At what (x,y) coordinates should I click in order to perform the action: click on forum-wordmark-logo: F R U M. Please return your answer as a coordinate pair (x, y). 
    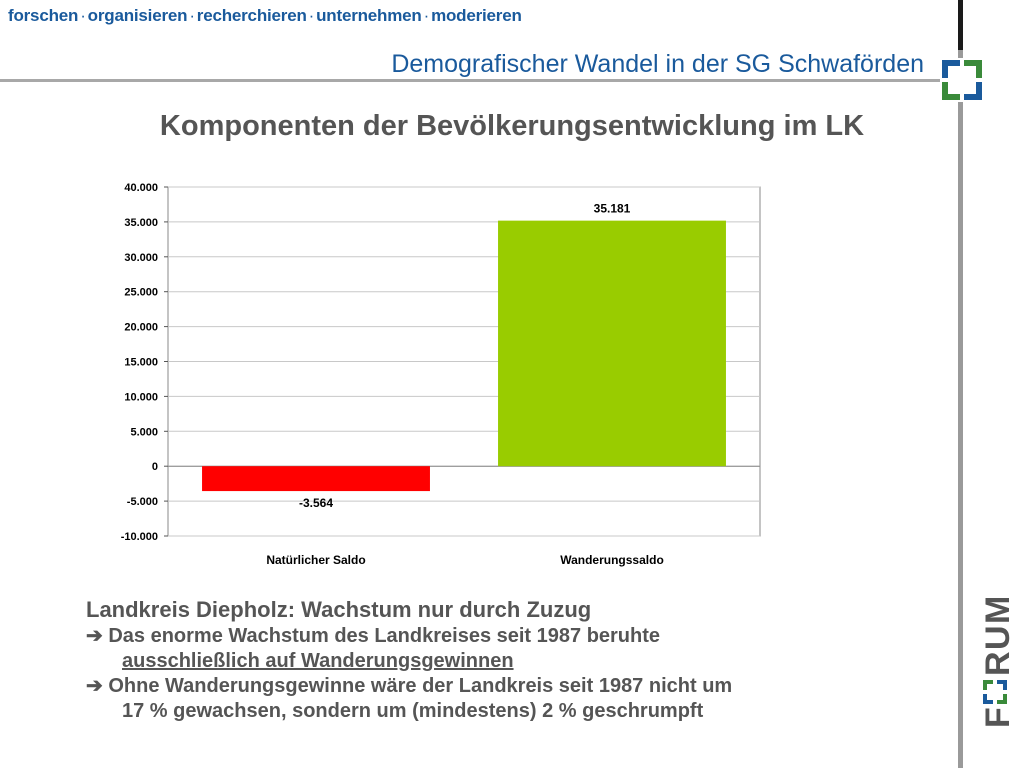
    Looking at the image, I should click on (997, 662).